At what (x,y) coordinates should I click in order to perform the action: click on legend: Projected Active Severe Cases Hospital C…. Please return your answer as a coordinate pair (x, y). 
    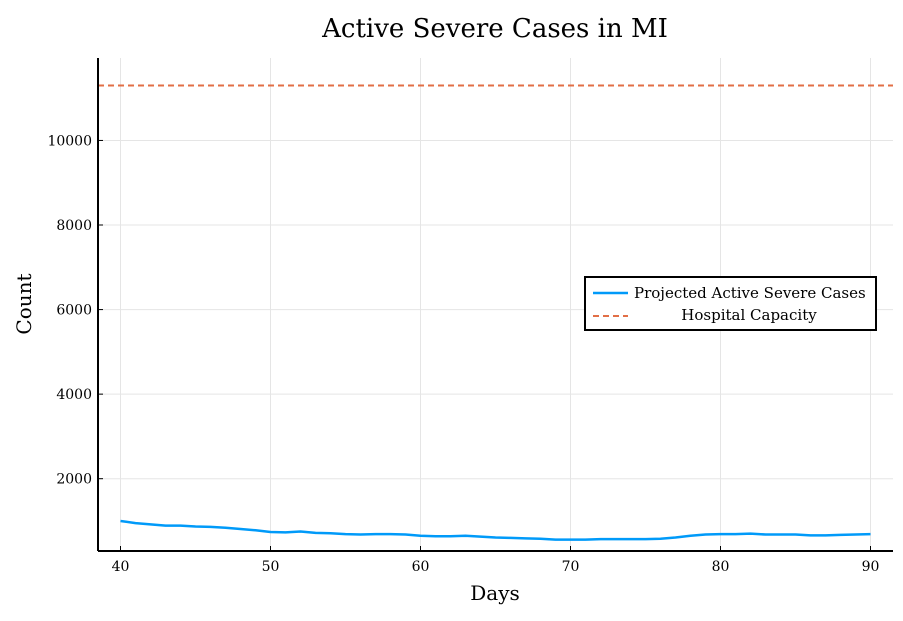
    Looking at the image, I should click on (730, 303).